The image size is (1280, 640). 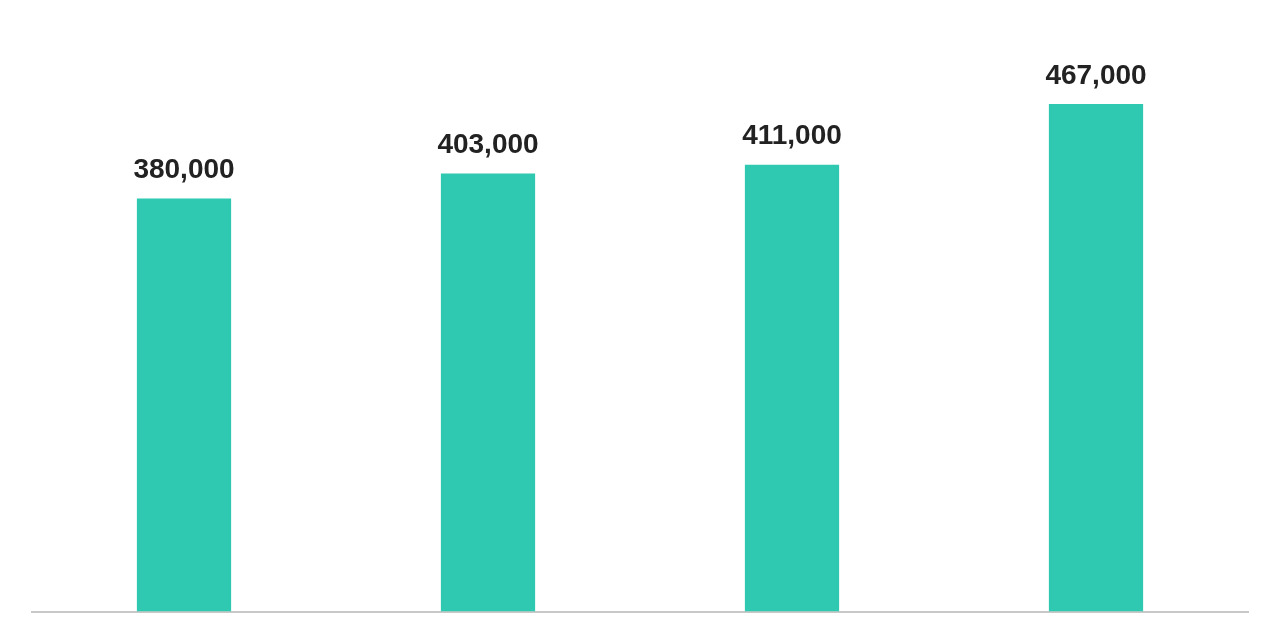 What do you see at coordinates (184, 169) in the screenshot?
I see `data-label: 380,000` at bounding box center [184, 169].